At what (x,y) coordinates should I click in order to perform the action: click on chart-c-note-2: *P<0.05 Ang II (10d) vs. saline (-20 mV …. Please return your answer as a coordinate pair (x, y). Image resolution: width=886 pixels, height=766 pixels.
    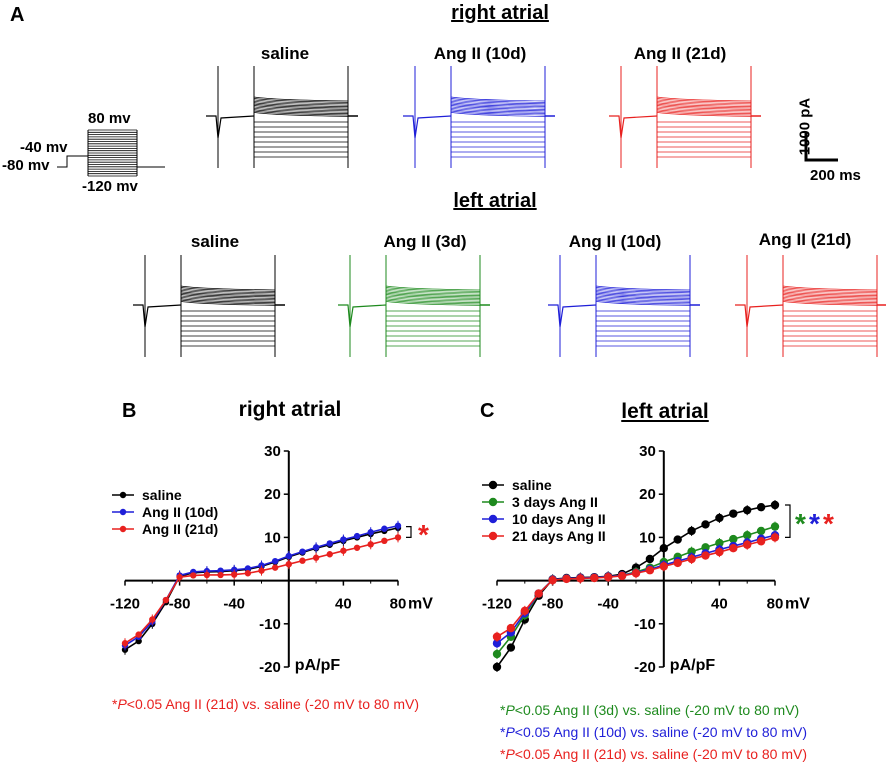
    Looking at the image, I should click on (653, 732).